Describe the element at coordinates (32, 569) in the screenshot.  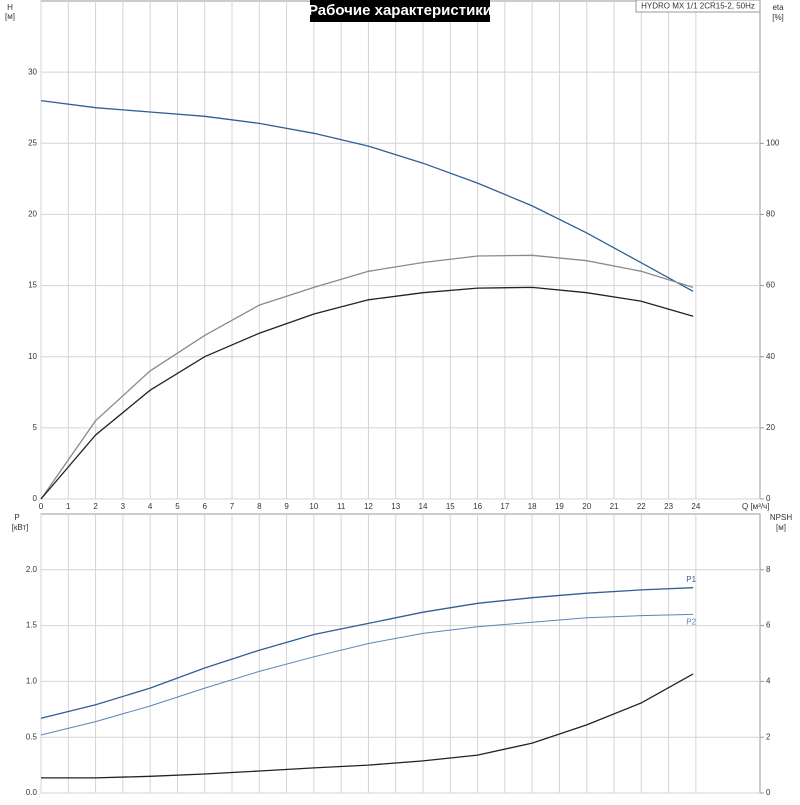
I see `y-tick-label: 2.0` at that location.